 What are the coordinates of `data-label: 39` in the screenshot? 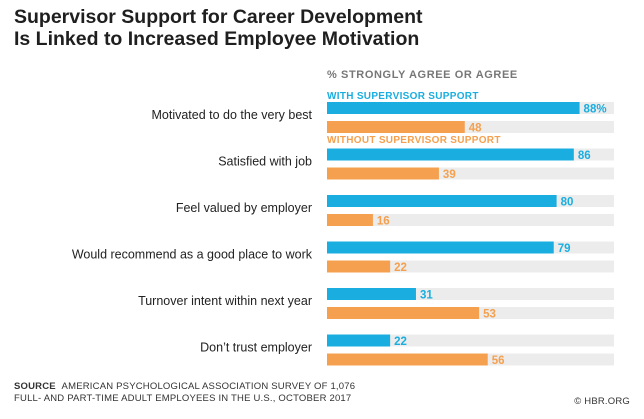 It's located at (449, 175).